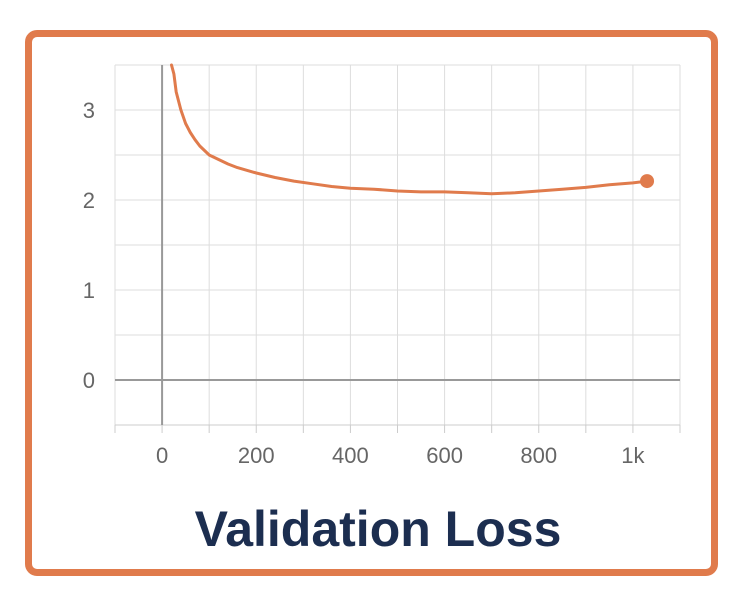  I want to click on y-tick-label: 3, so click(89, 110).